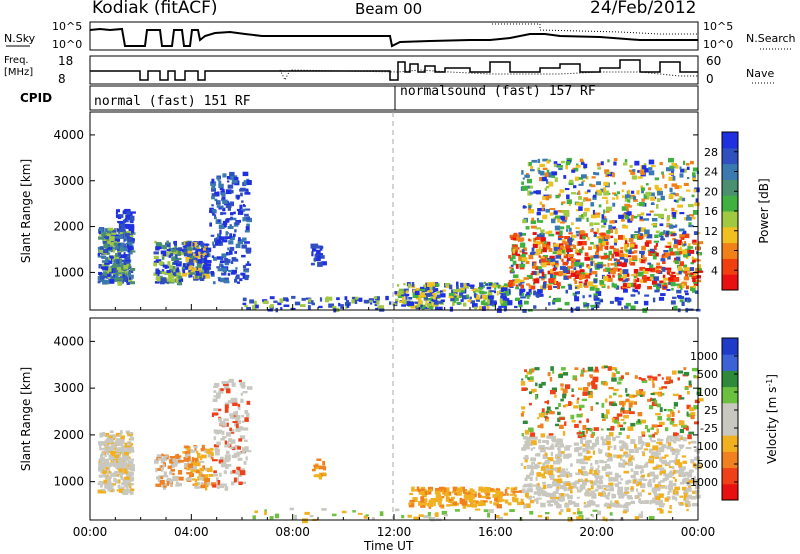 The image size is (800, 554). I want to click on nsky-label: N.Sky, so click(20, 38).